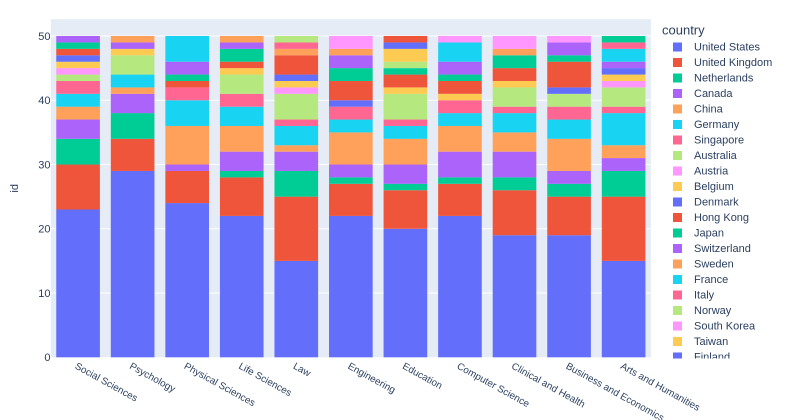  Describe the element at coordinates (733, 63) in the screenshot. I see `svg-text: United Kingdom` at that location.